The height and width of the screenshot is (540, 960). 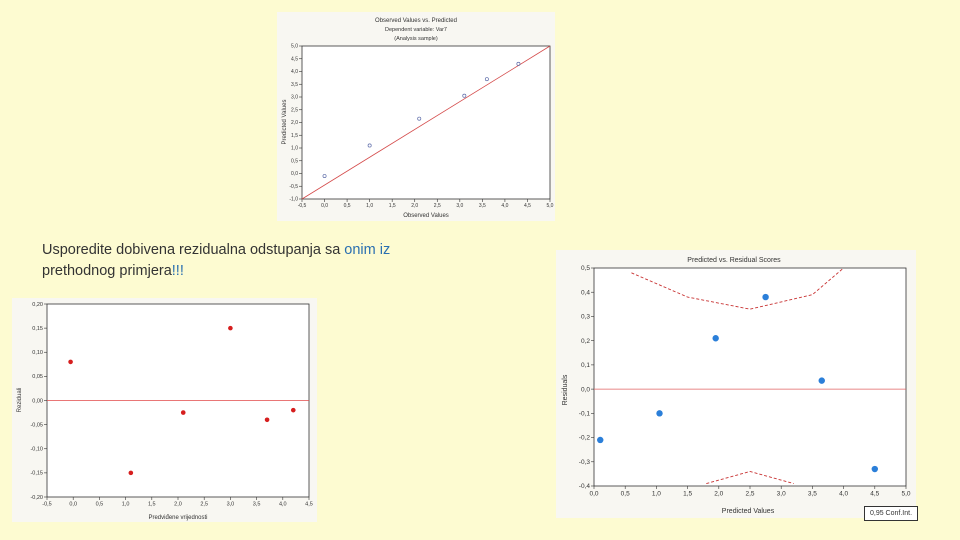 I want to click on confidence-interval-legend: 0,95 Conf.Int., so click(x=891, y=513).